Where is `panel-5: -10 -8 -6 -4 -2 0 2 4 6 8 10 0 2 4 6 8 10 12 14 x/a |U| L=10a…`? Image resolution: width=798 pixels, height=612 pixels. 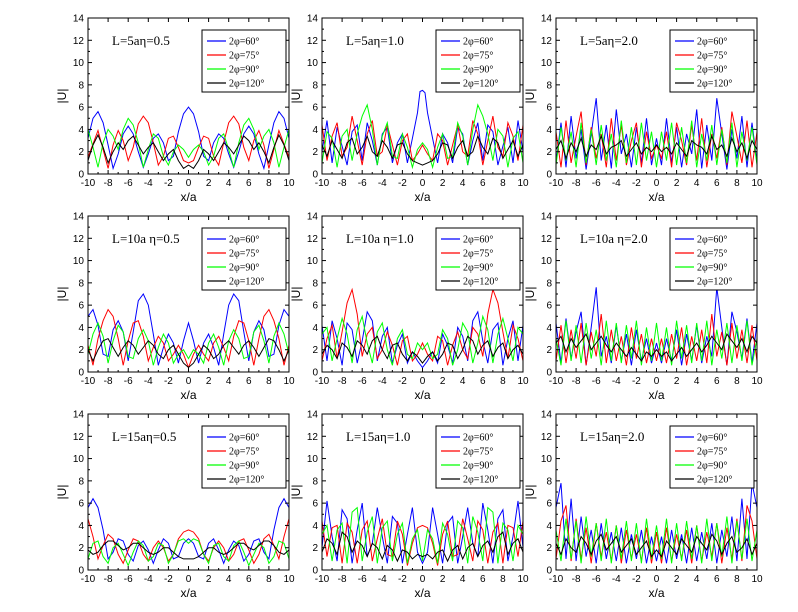 panel-5: -10 -8 -6 -4 -2 0 2 4 6 8 10 0 2 4 6 8 10 12 14 x/a |U| L=10a… is located at coordinates (409, 307).